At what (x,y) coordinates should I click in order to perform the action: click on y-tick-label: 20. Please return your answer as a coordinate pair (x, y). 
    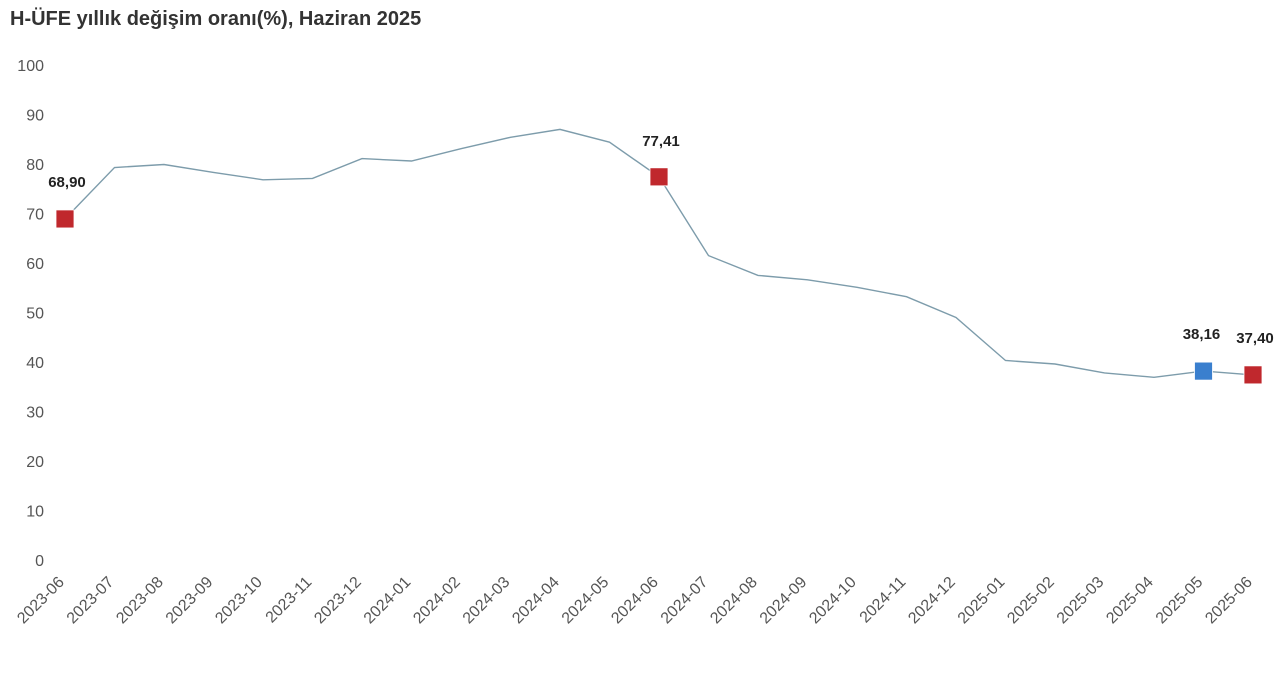
    Looking at the image, I should click on (35, 462).